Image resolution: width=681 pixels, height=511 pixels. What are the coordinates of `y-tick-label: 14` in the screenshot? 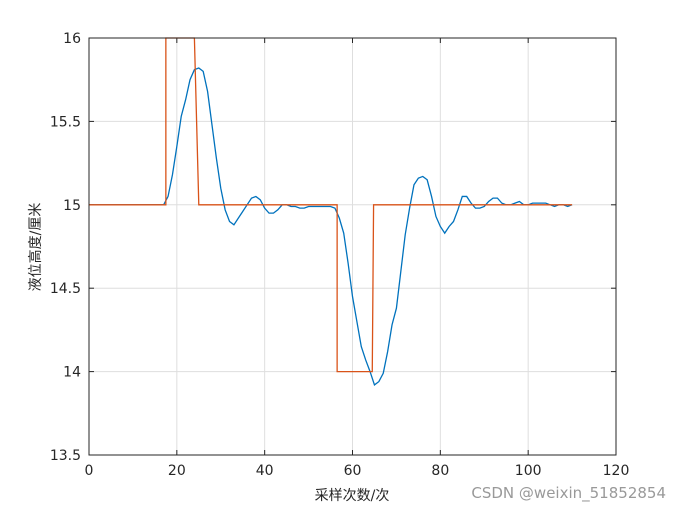 It's located at (72, 373).